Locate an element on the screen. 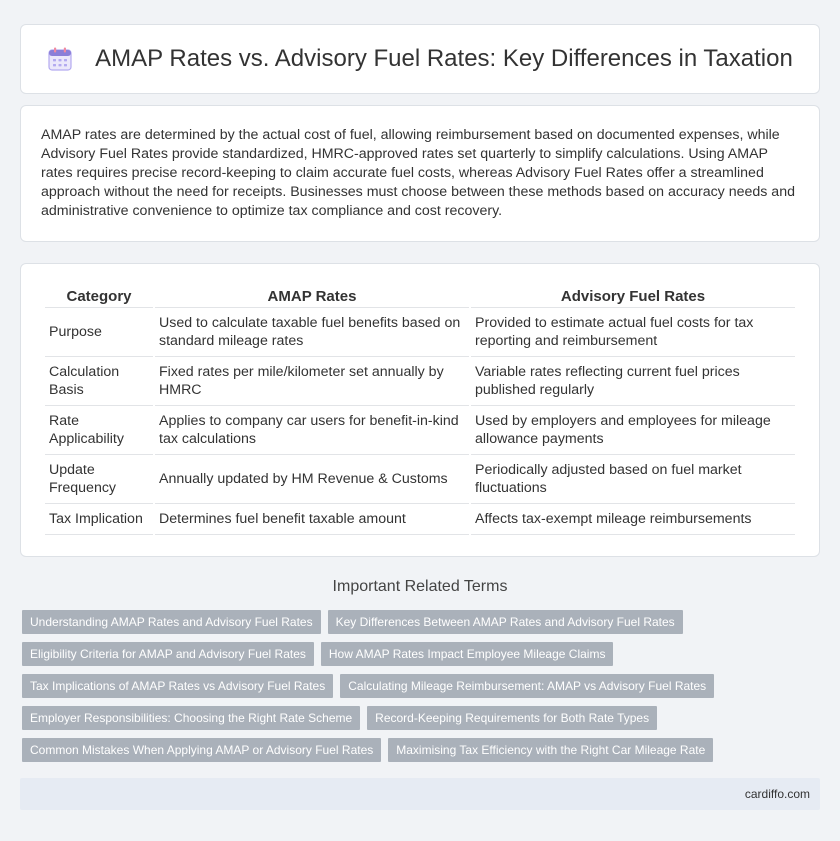  row-amap: Annually updated by HM Revenue & Customs is located at coordinates (312, 479).